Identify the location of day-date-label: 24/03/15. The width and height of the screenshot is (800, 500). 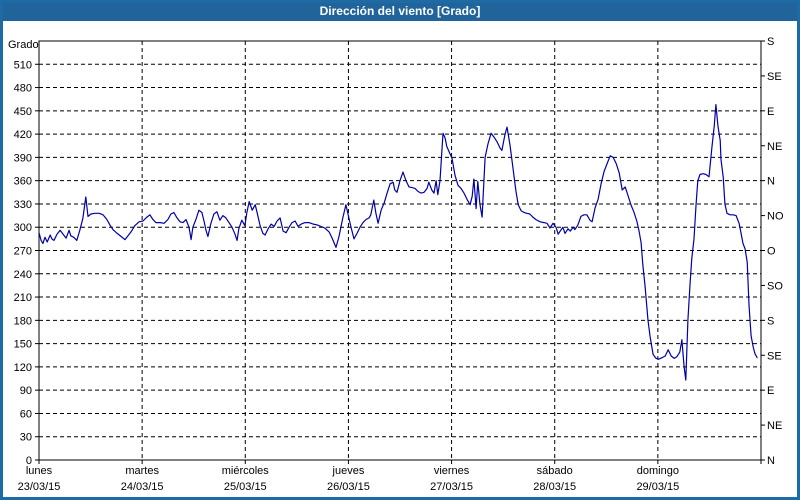
(142, 487).